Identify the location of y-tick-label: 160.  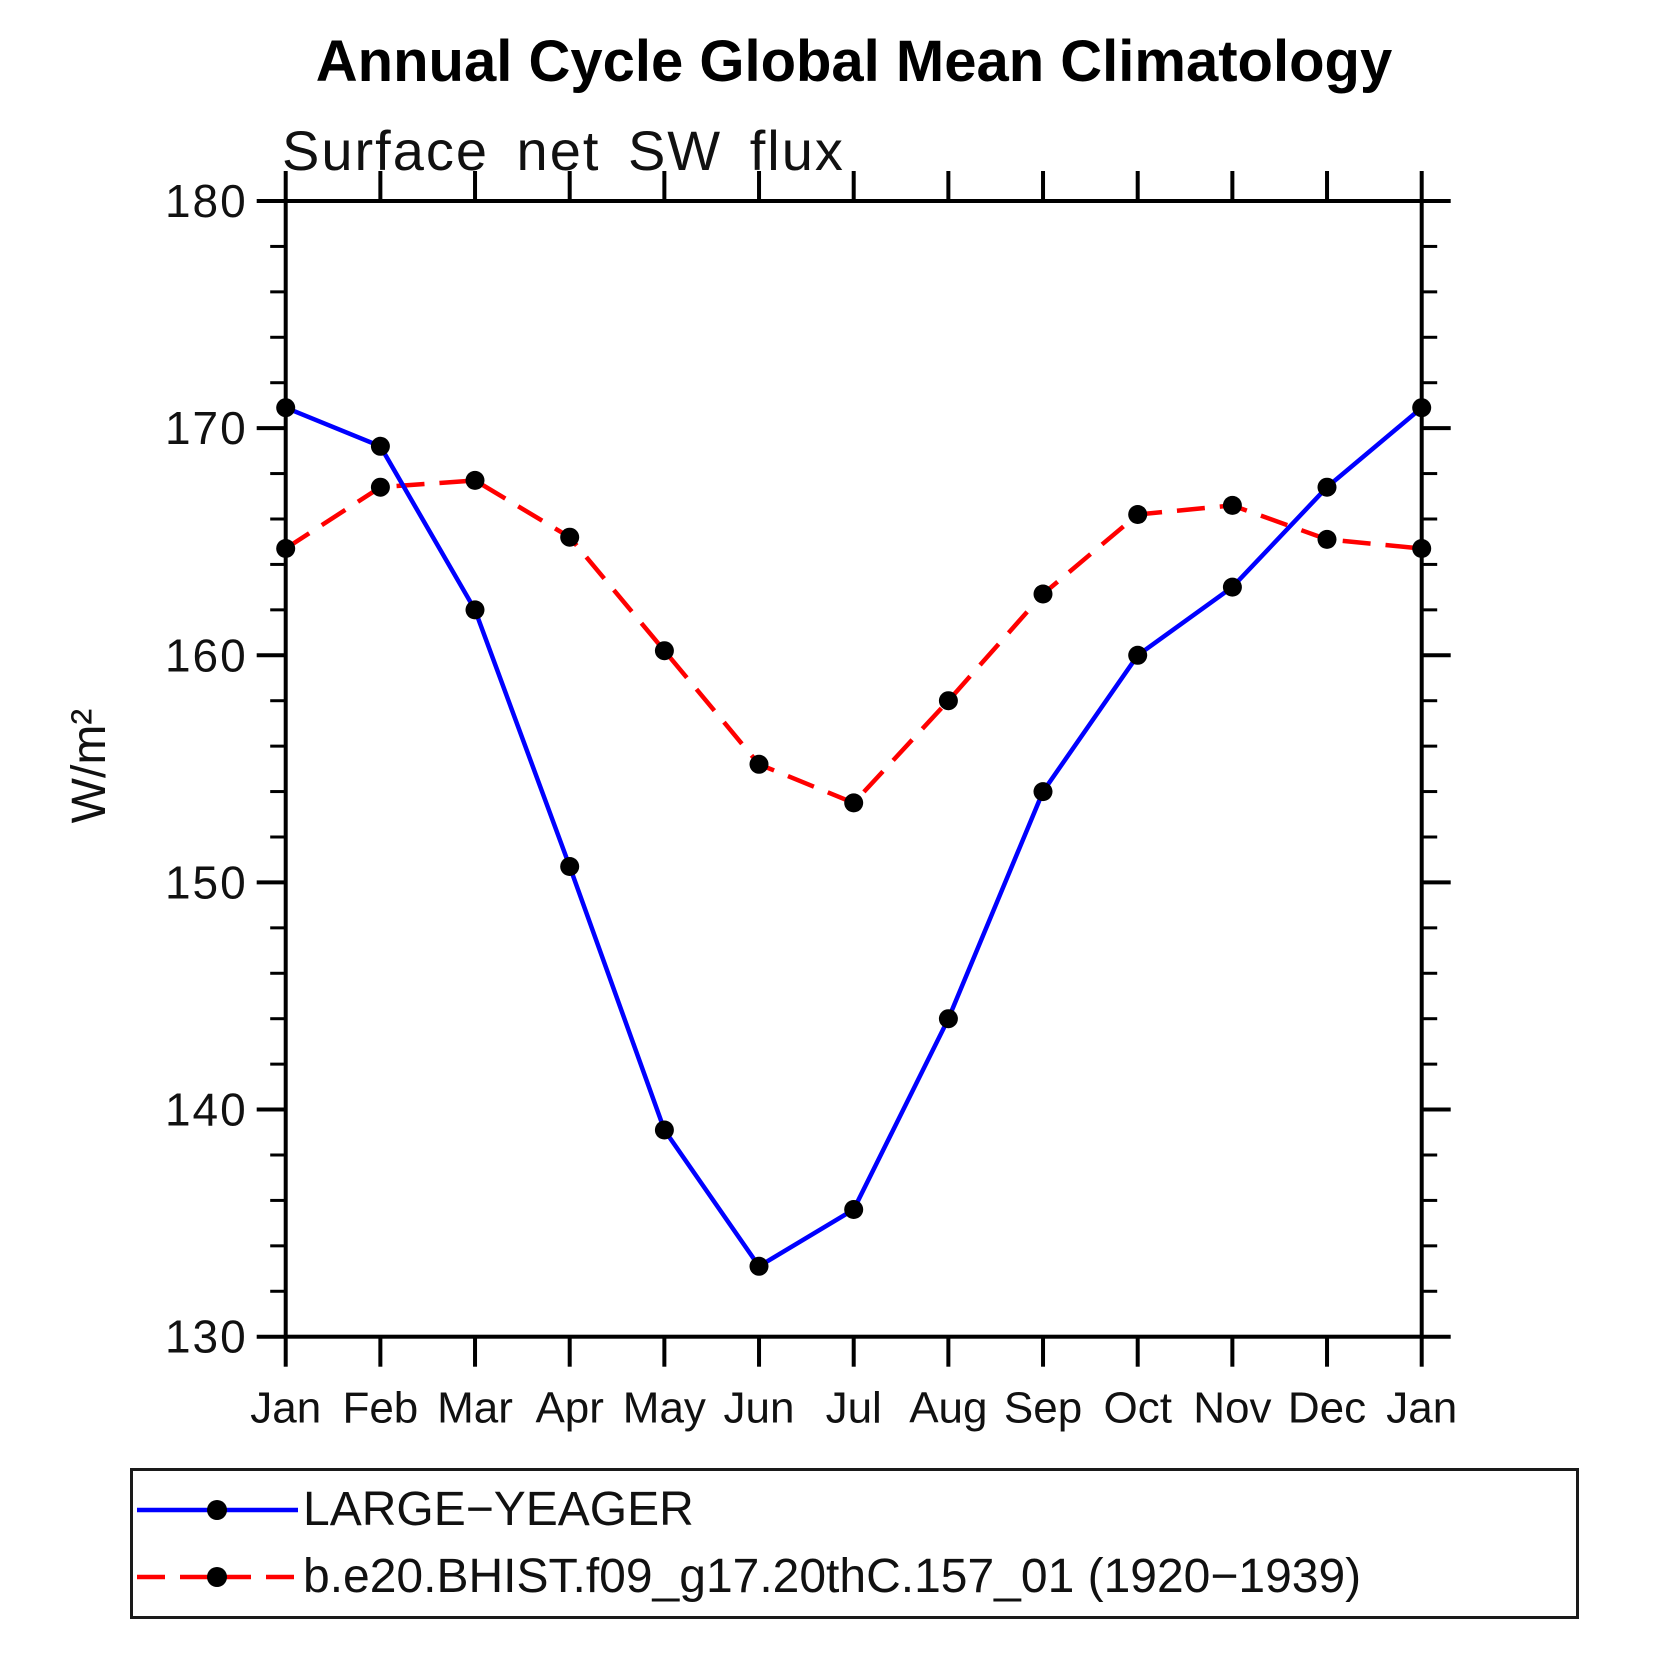
(206, 655).